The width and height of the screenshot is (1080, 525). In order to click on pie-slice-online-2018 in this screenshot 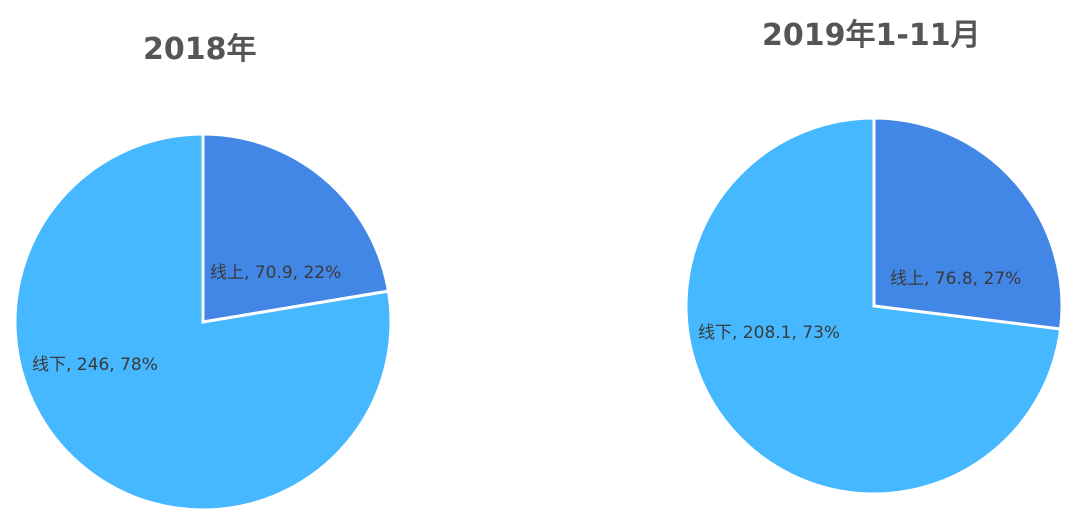, I will do `click(296, 228)`.